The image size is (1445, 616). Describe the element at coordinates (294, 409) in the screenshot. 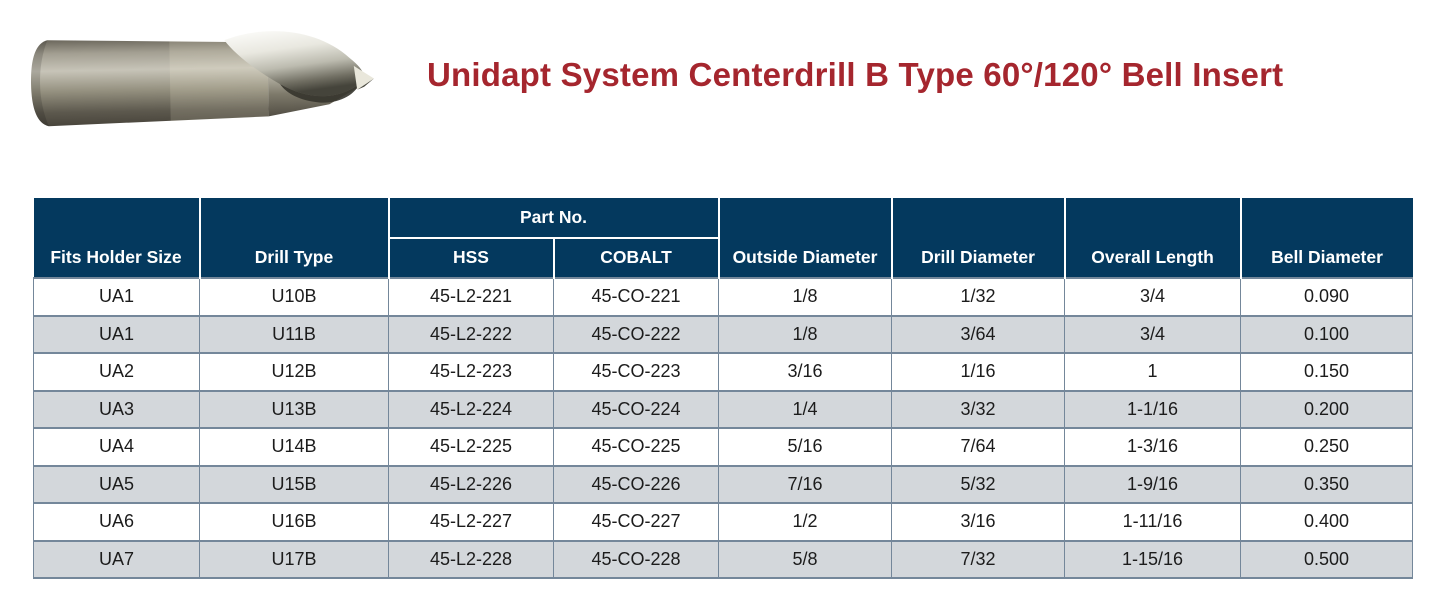

I see `table-cell: U13B` at that location.